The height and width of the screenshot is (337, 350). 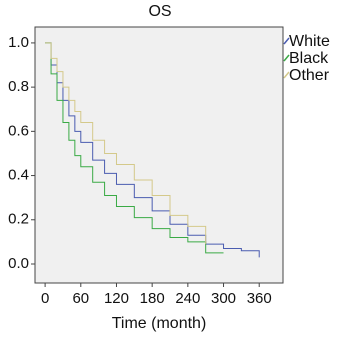 What do you see at coordinates (159, 11) in the screenshot?
I see `chart-title: OS` at bounding box center [159, 11].